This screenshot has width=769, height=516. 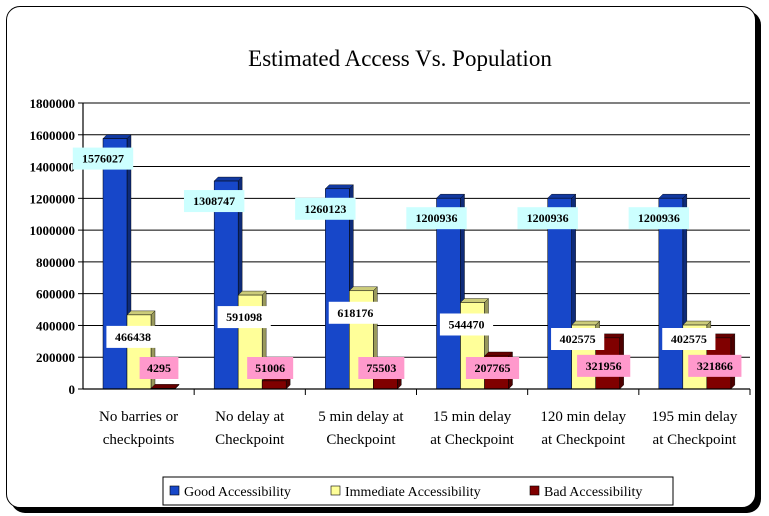 I want to click on y-tick-label: 1800000, so click(x=53, y=103).